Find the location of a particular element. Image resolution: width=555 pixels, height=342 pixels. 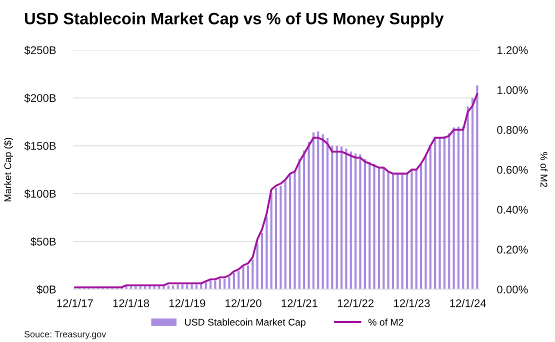

legend-label: USD Stablecoin Market Cap is located at coordinates (245, 323).